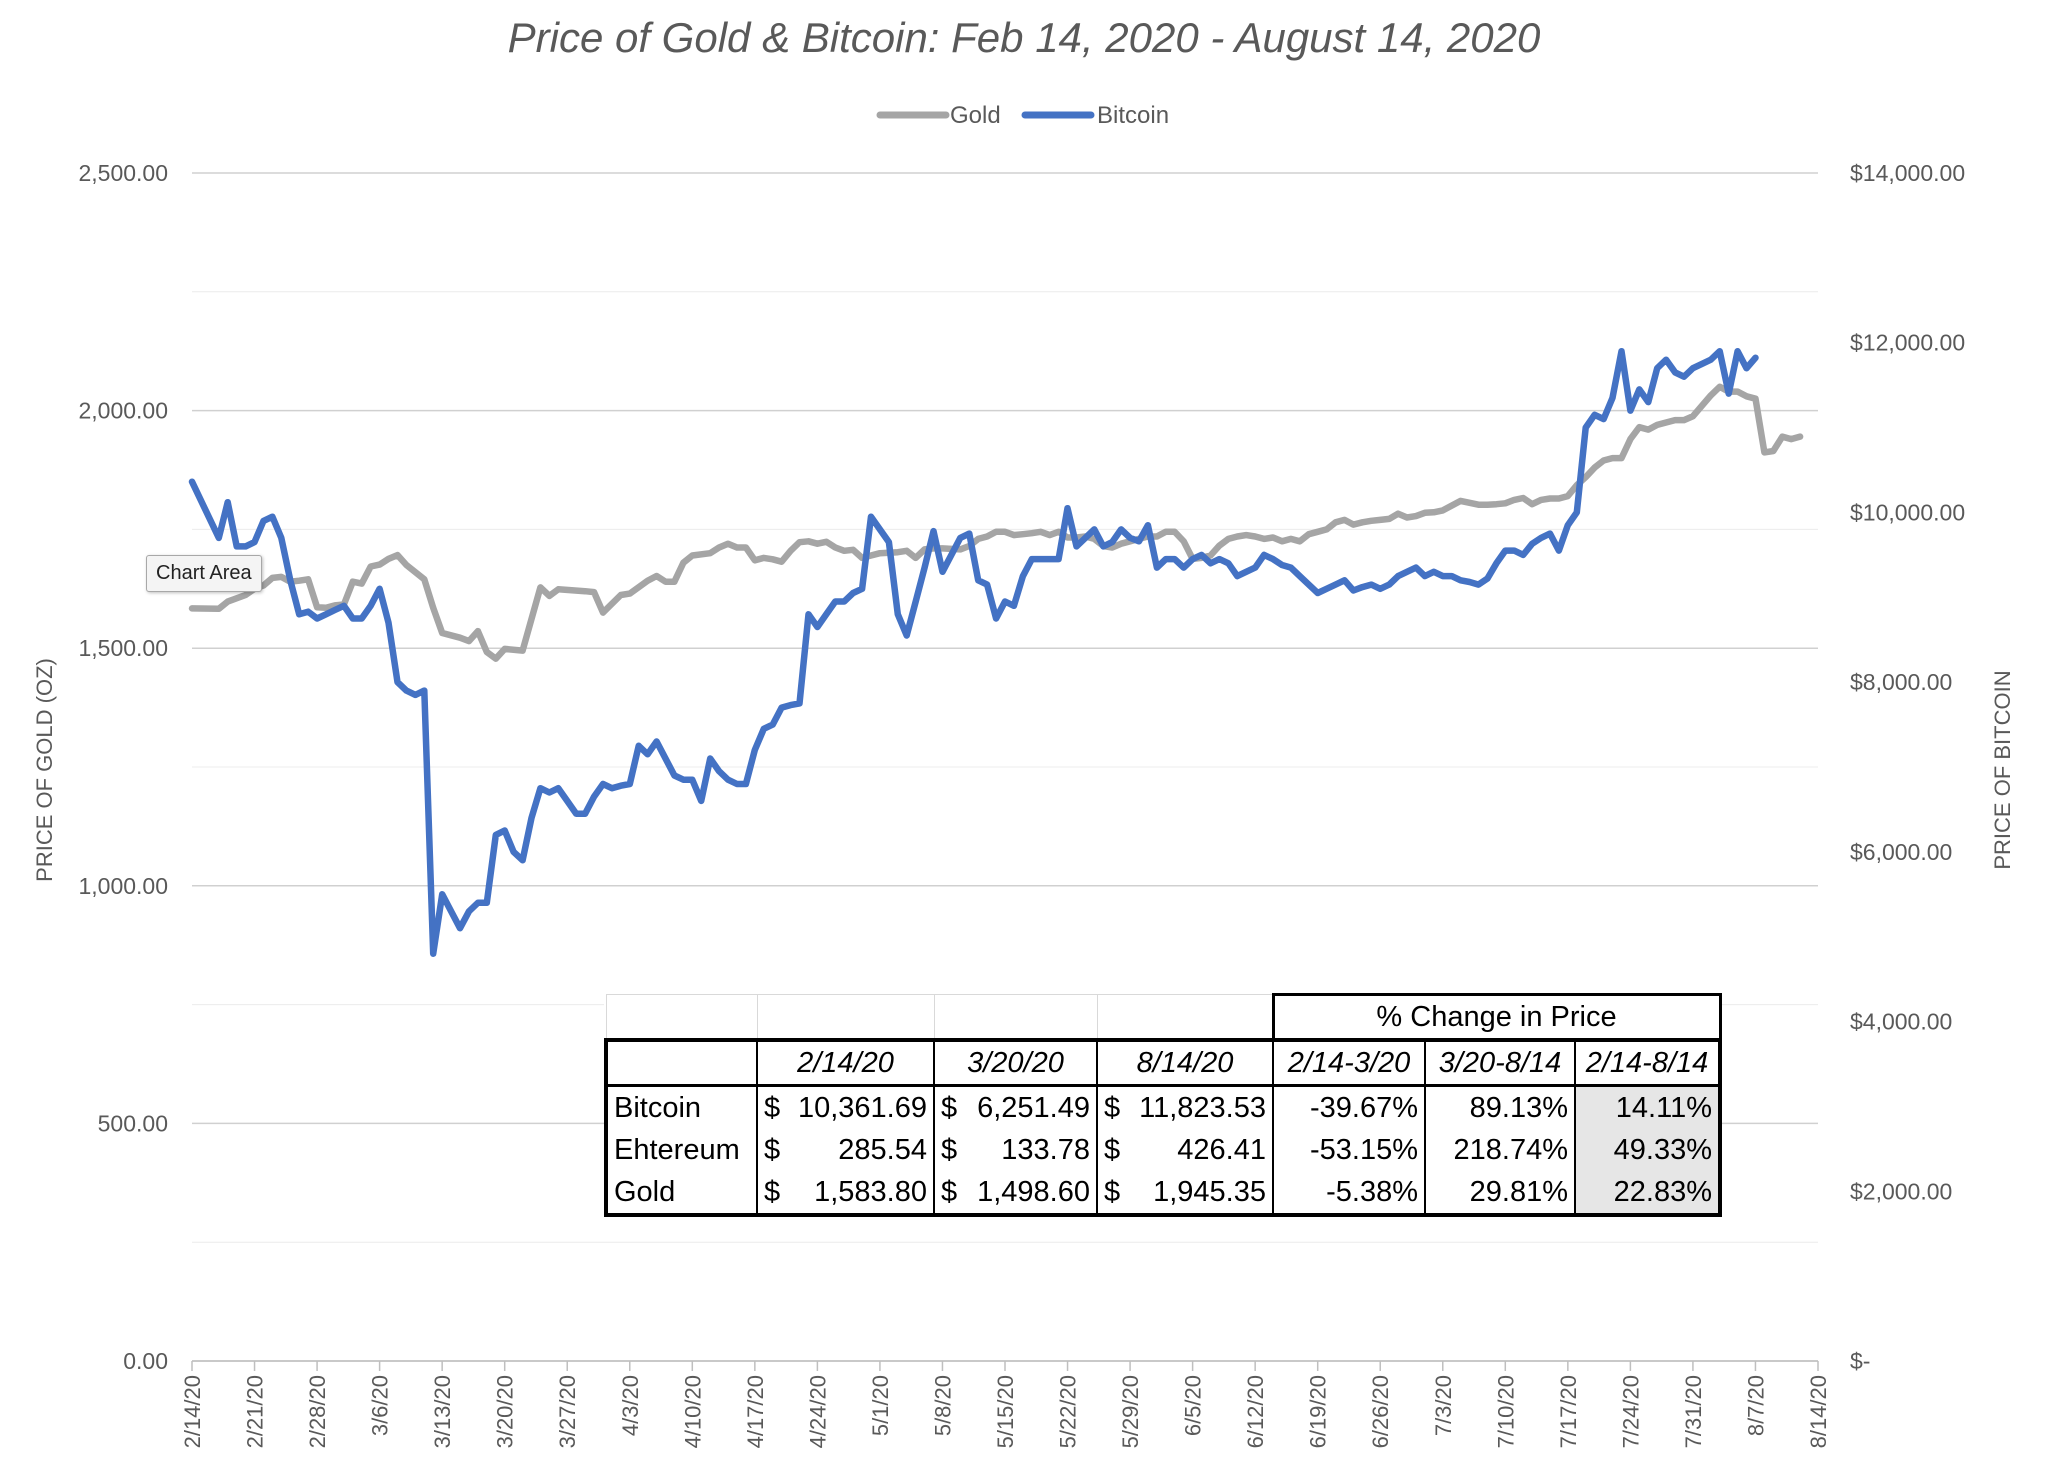  What do you see at coordinates (2002, 769) in the screenshot?
I see `y-axis-right-label: PRICE OF BITCOIN` at bounding box center [2002, 769].